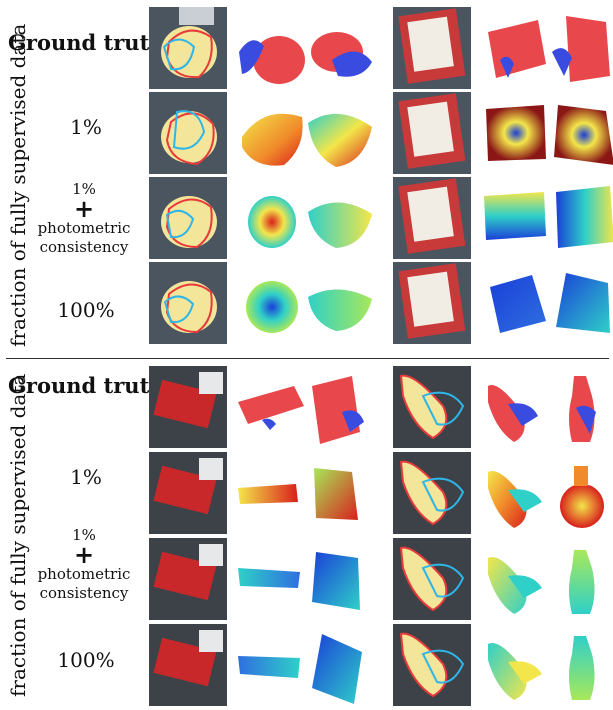 This screenshot has width=613, height=710. What do you see at coordinates (337, 669) in the screenshot?
I see `render-box-100pct-view2` at bounding box center [337, 669].